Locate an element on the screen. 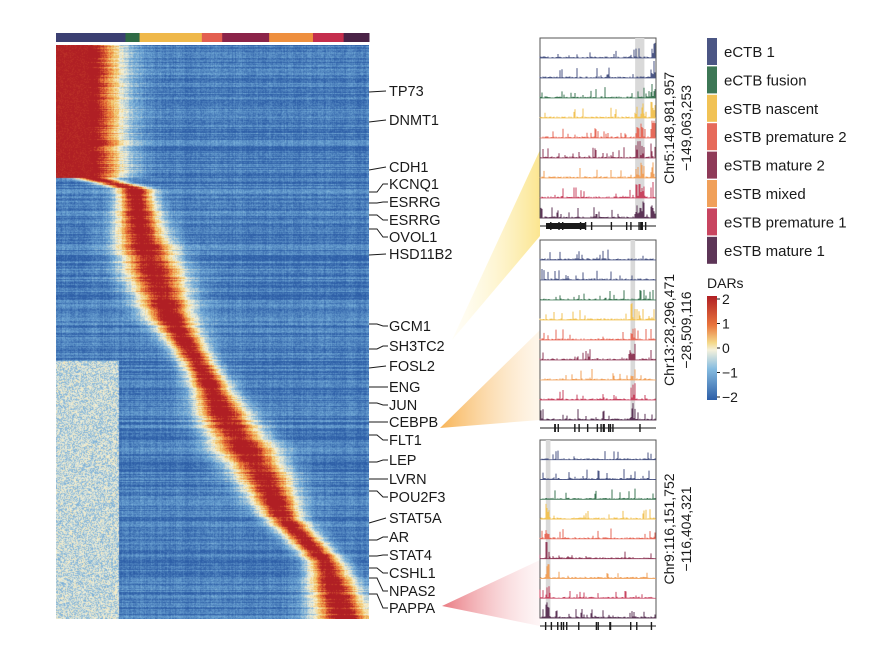 This screenshot has height=654, width=877. gene-label-lep: LEP is located at coordinates (402, 461).